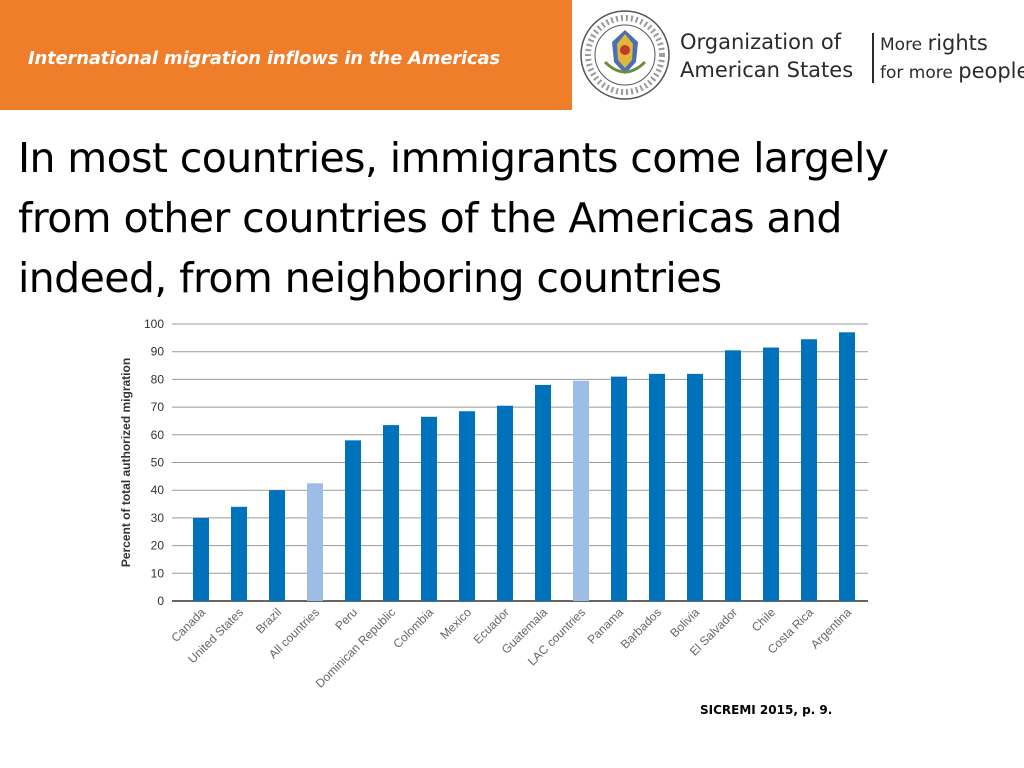 The image size is (1024, 768). What do you see at coordinates (991, 71) in the screenshot?
I see `slogan-word-people: people` at bounding box center [991, 71].